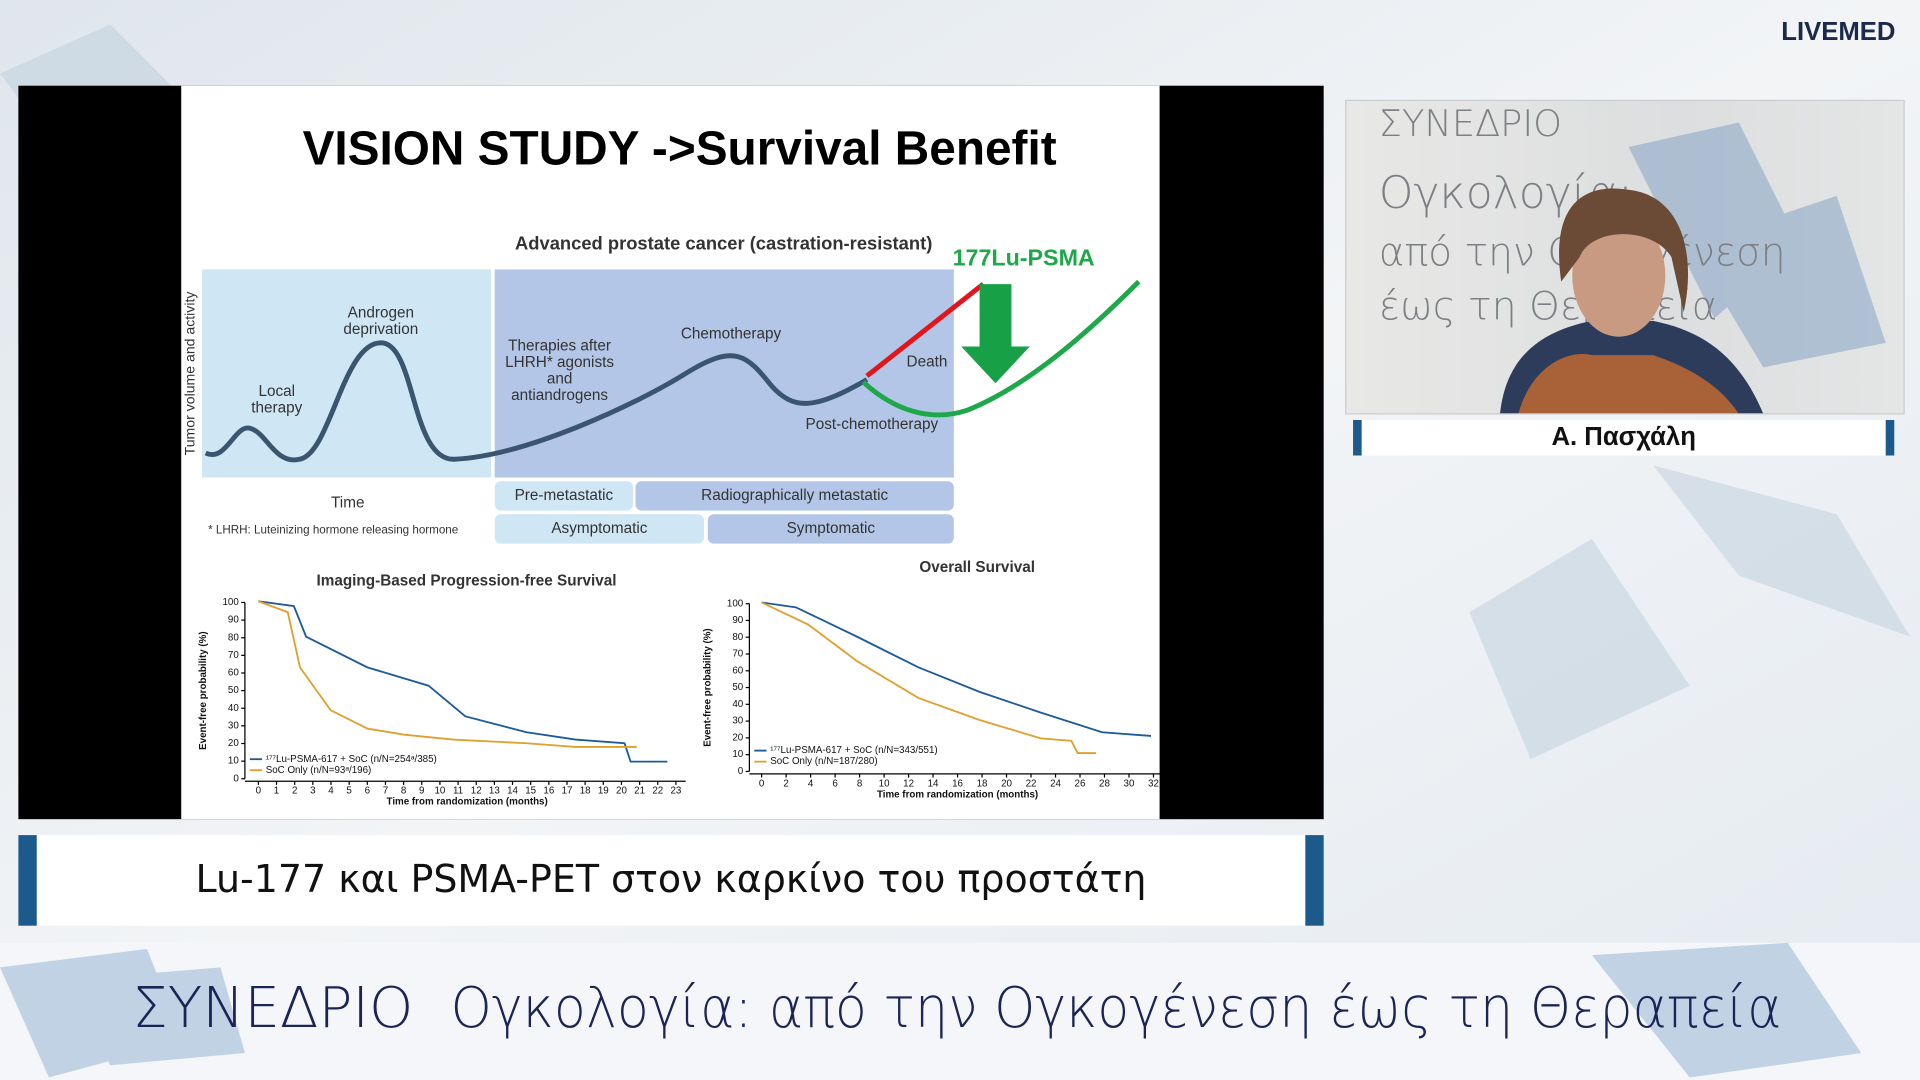  Describe the element at coordinates (823, 761) in the screenshot. I see `legend-label: SoC Only (n/N=187/280)` at that location.